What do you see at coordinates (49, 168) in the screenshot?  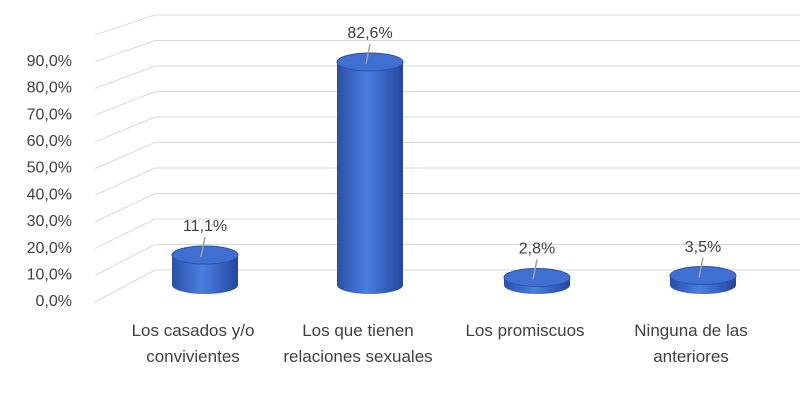 I see `y-tick-label: 50,0%` at bounding box center [49, 168].